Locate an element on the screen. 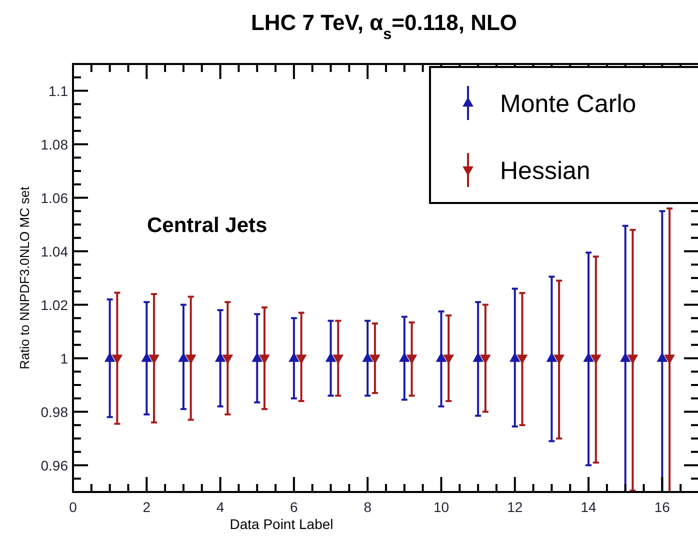 The height and width of the screenshot is (545, 698). x-tick-label: 2 is located at coordinates (146, 507).